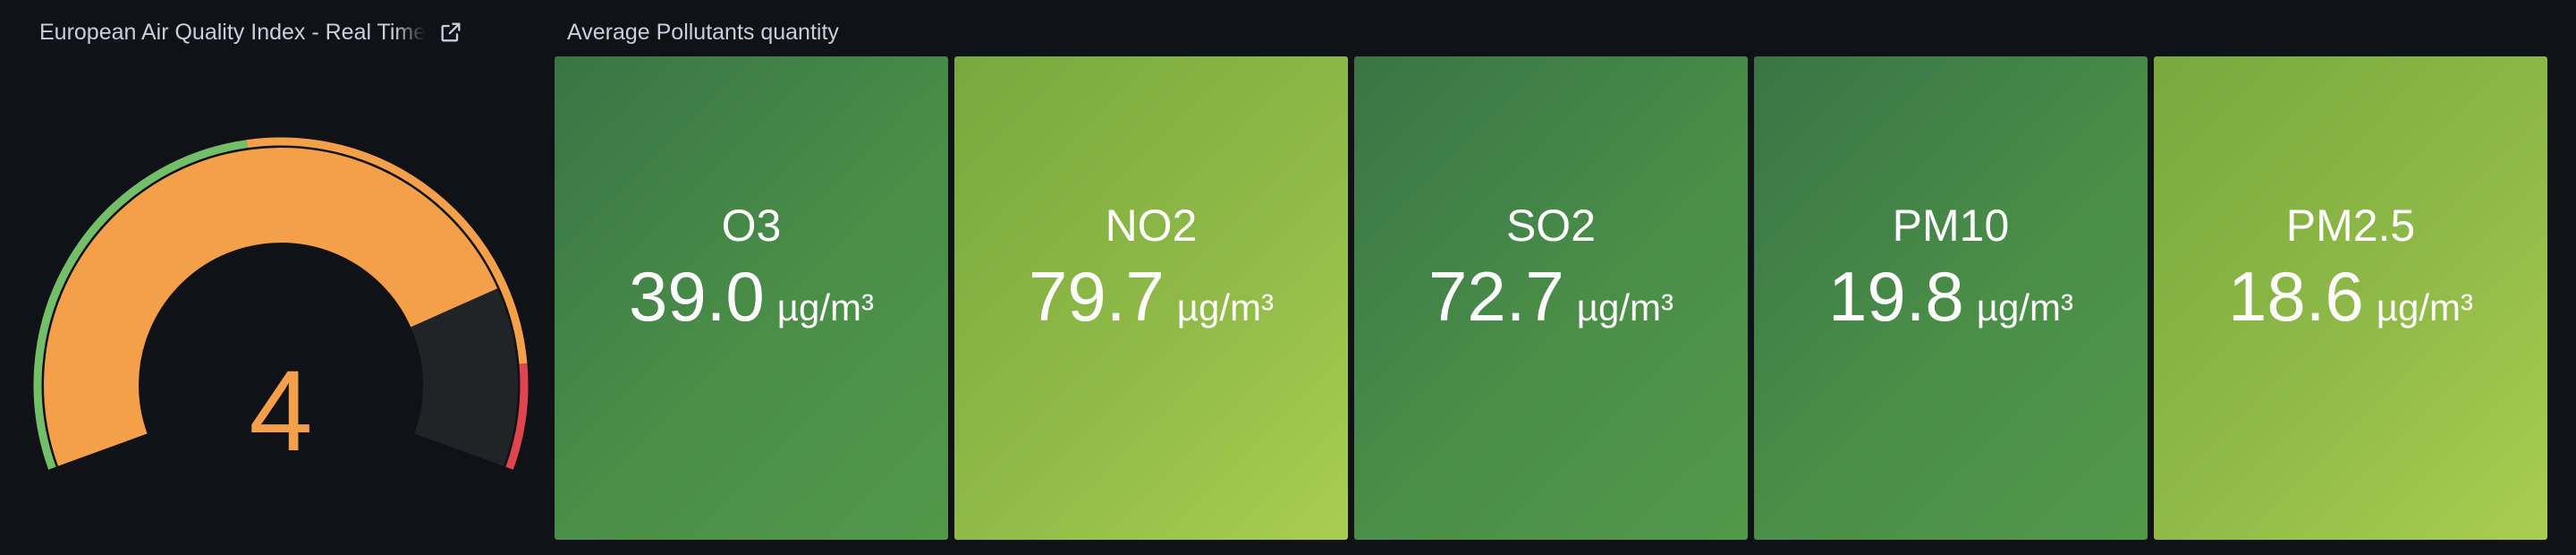  Describe the element at coordinates (2350, 226) in the screenshot. I see `tile-name: PM2.5` at that location.